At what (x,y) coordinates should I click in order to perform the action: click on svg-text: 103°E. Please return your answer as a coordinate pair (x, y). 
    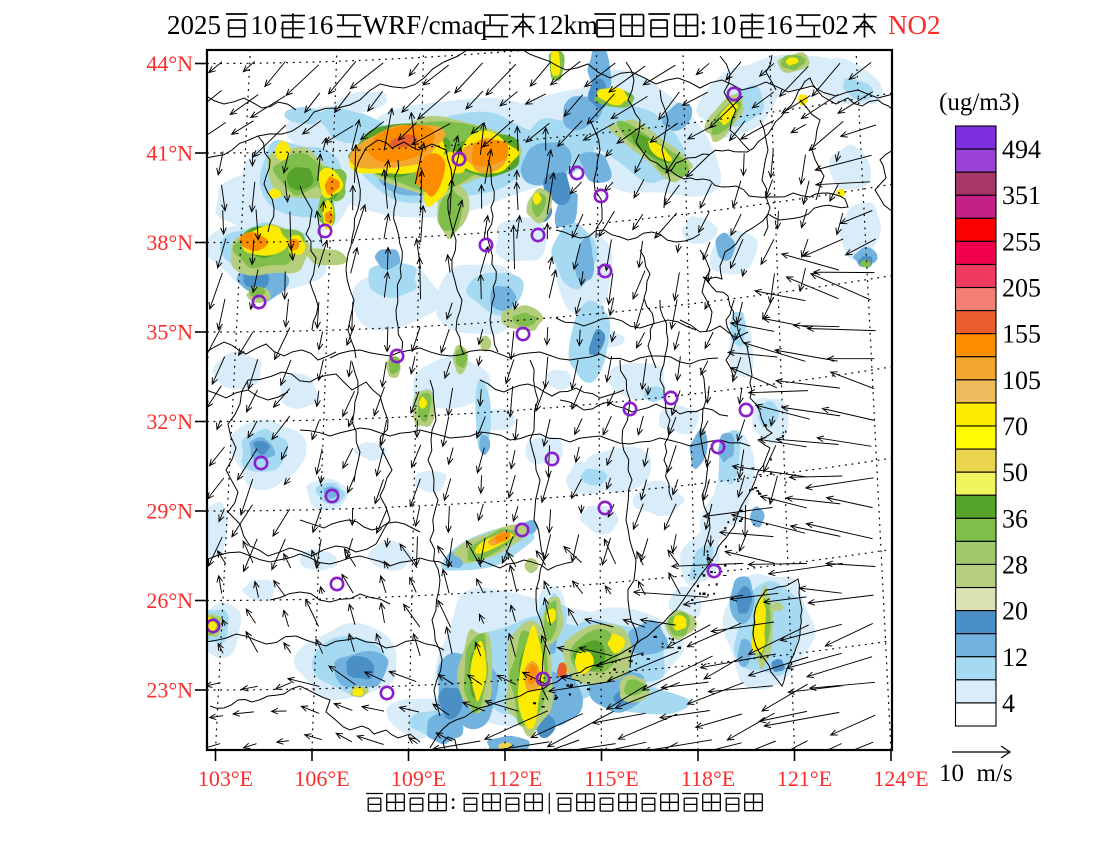
    Looking at the image, I should click on (225, 778).